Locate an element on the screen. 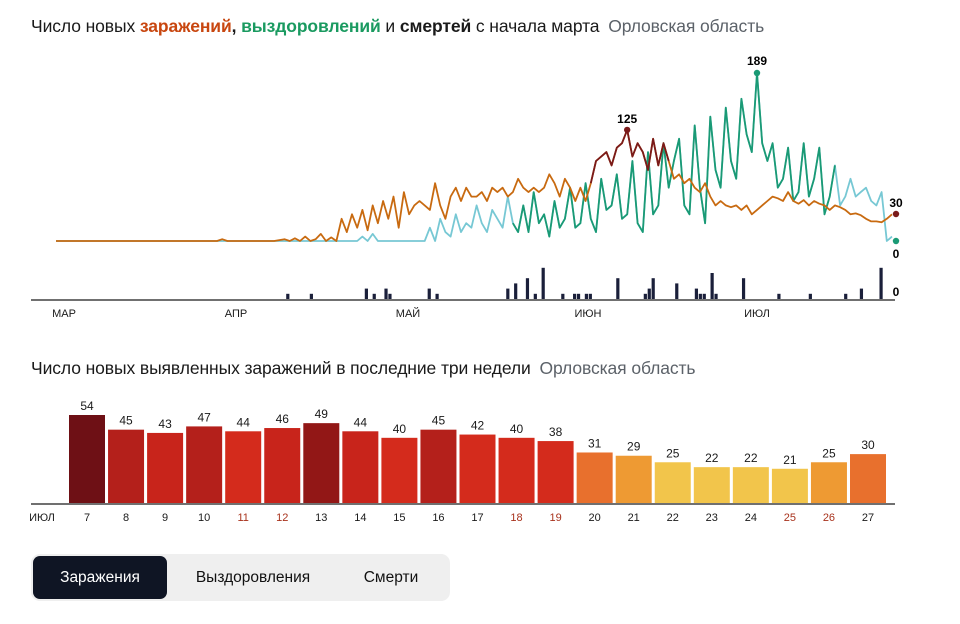 This screenshot has height=624, width=960. day-tick-label: 9 is located at coordinates (165, 518).